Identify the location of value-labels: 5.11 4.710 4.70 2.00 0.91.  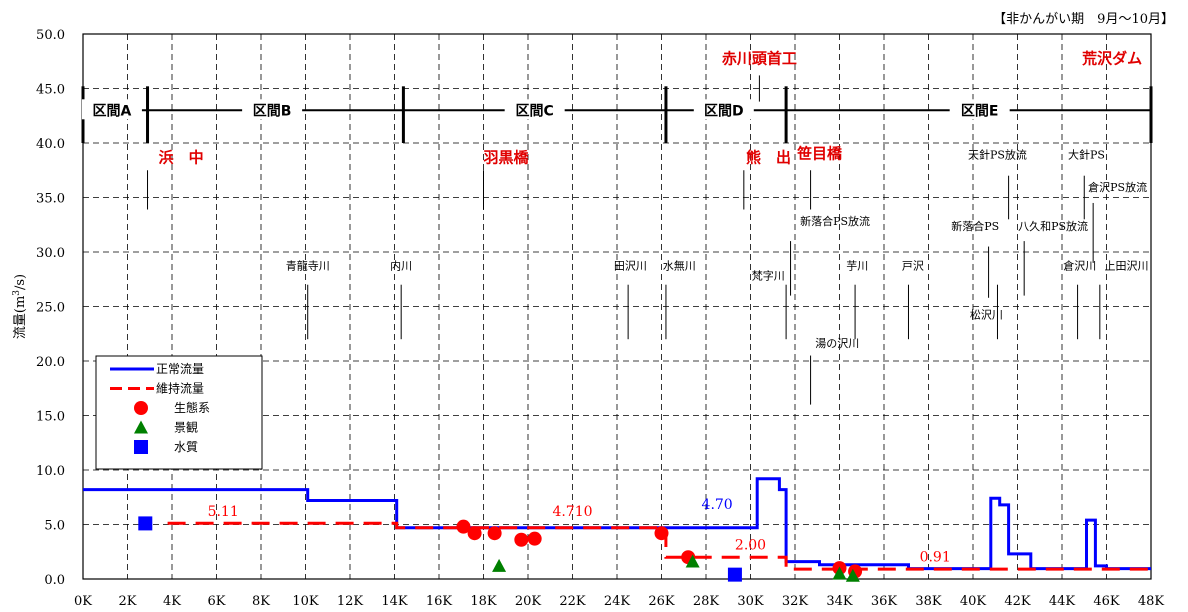
(579, 531).